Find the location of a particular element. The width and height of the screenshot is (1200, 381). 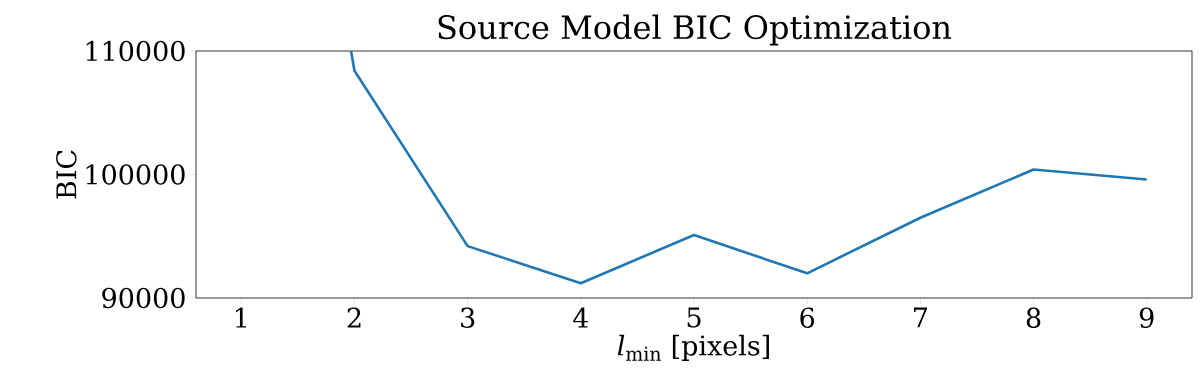

x-tick-label: 2 is located at coordinates (354, 317).